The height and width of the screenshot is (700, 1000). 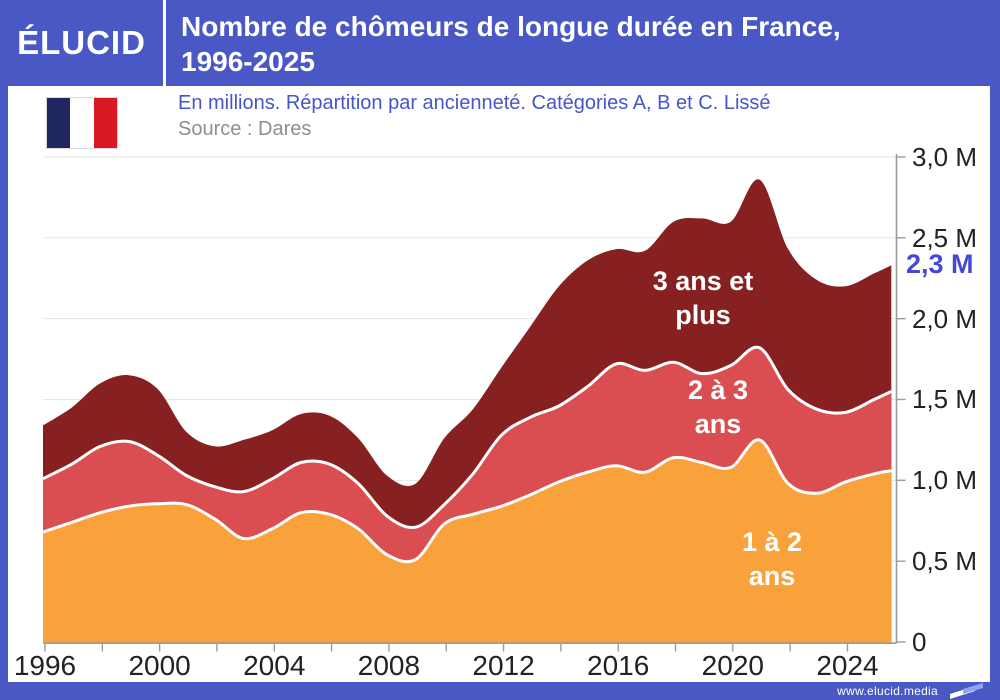 I want to click on flag-stripe-red, so click(x=105, y=123).